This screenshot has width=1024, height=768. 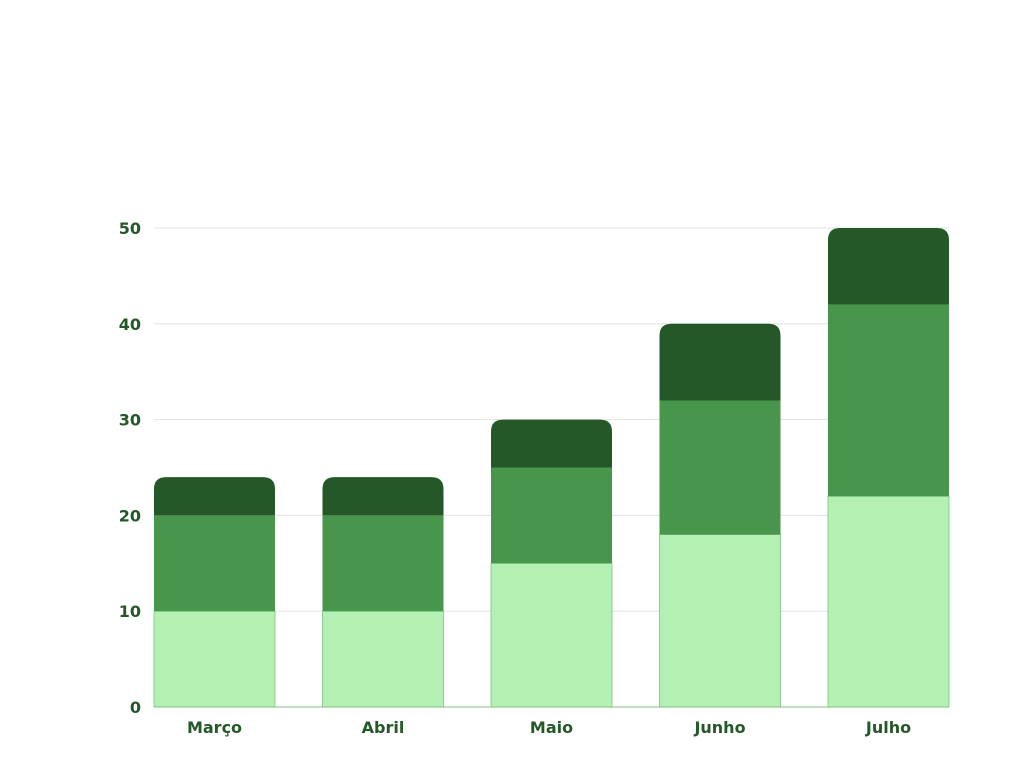 What do you see at coordinates (888, 727) in the screenshot?
I see `x-tick-label: Julho` at bounding box center [888, 727].